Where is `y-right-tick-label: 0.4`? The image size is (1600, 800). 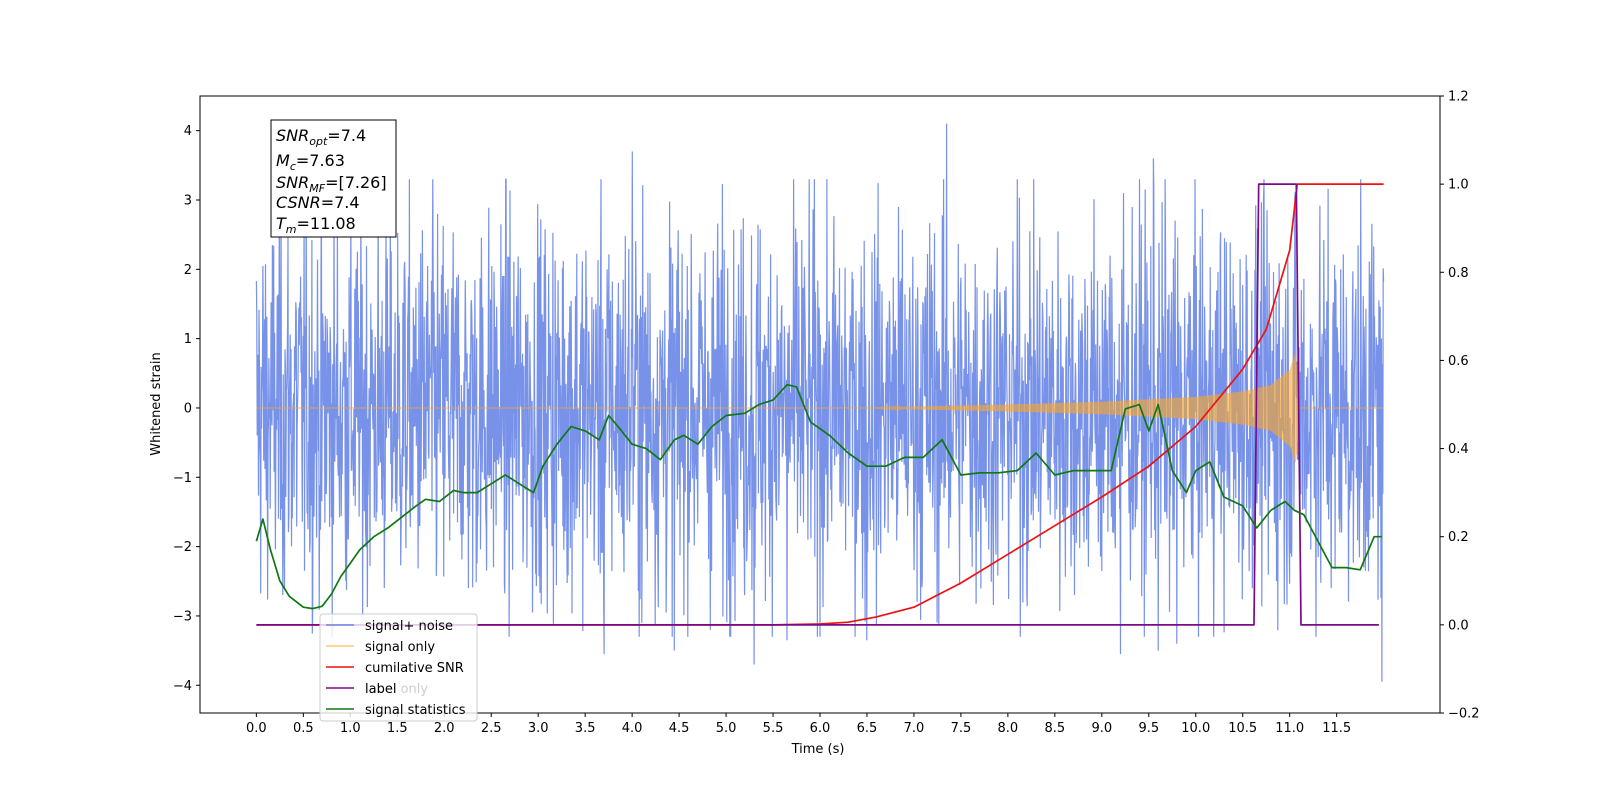 y-right-tick-label: 0.4 is located at coordinates (1458, 449).